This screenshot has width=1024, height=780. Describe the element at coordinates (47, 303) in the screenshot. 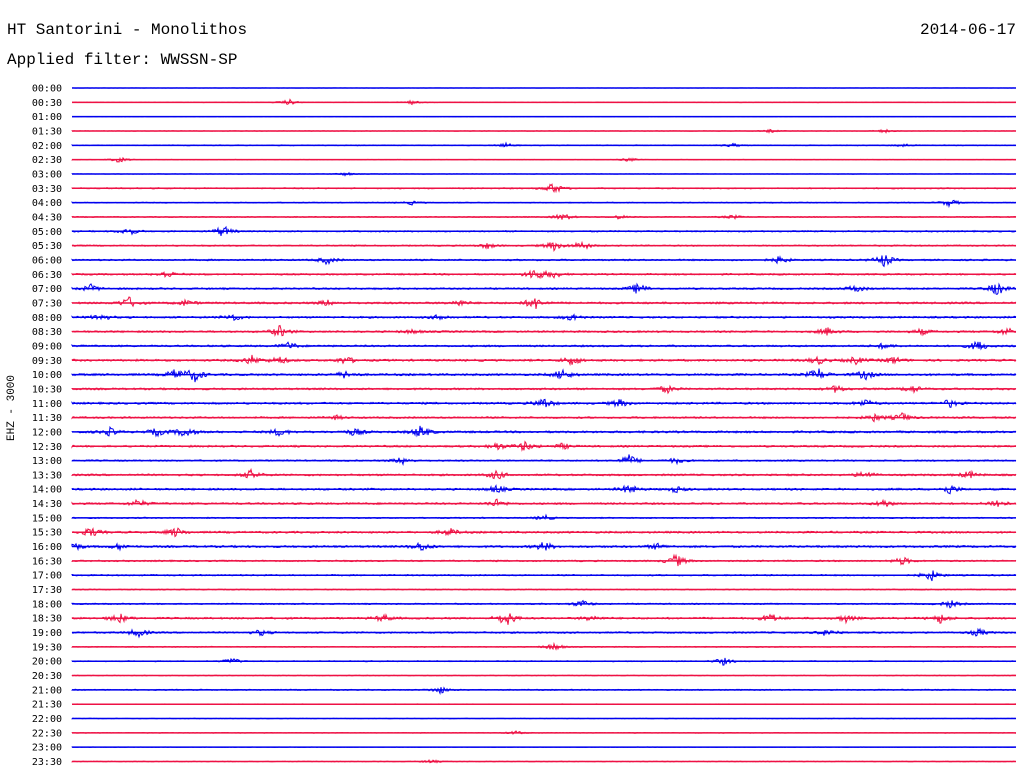

I see `time-label-0730: 07:30` at that location.